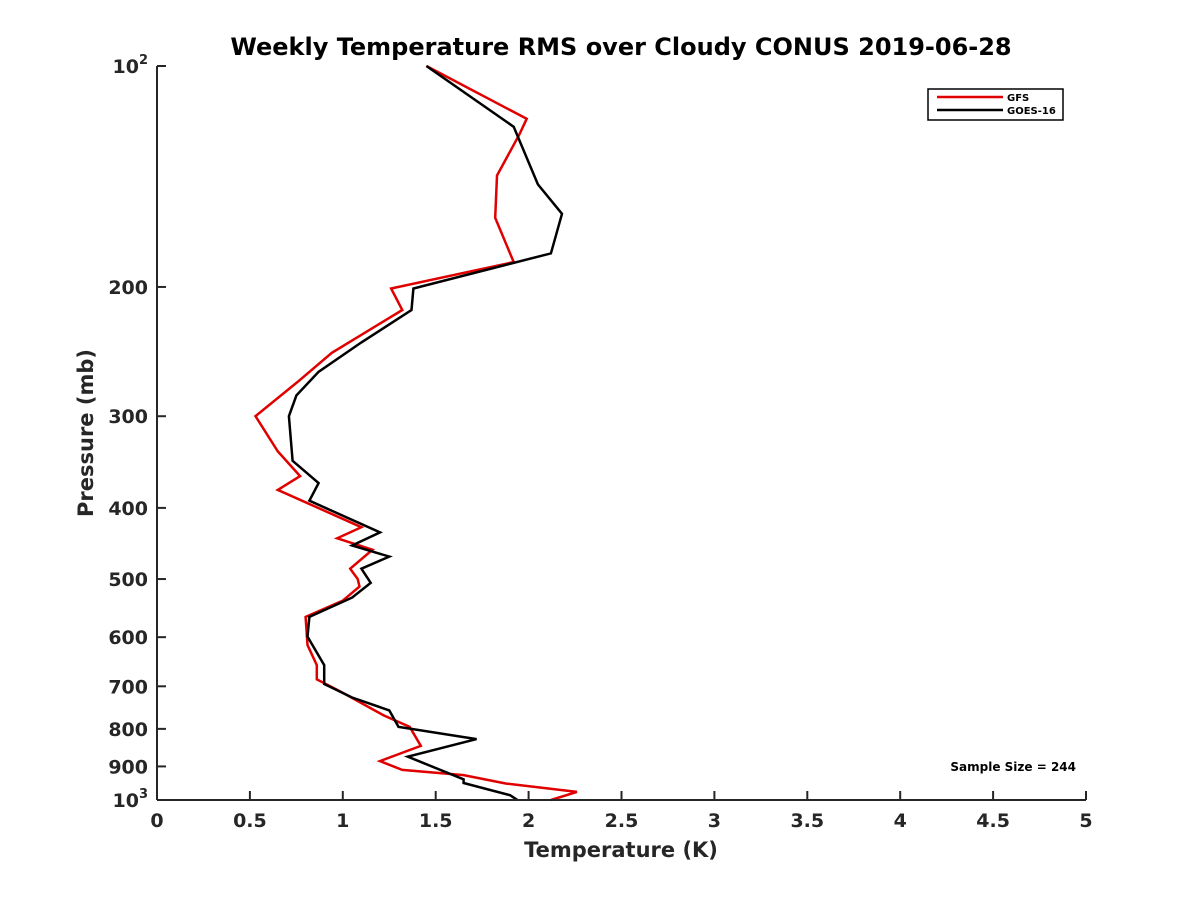  Describe the element at coordinates (128, 417) in the screenshot. I see `y-tick-label: 300` at that location.